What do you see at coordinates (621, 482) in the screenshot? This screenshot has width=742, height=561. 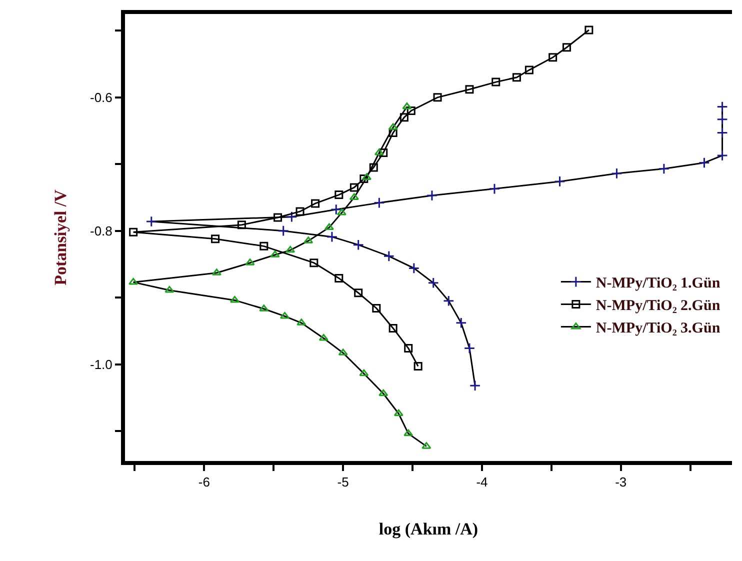 I see `x-tick-label: -3` at bounding box center [621, 482].